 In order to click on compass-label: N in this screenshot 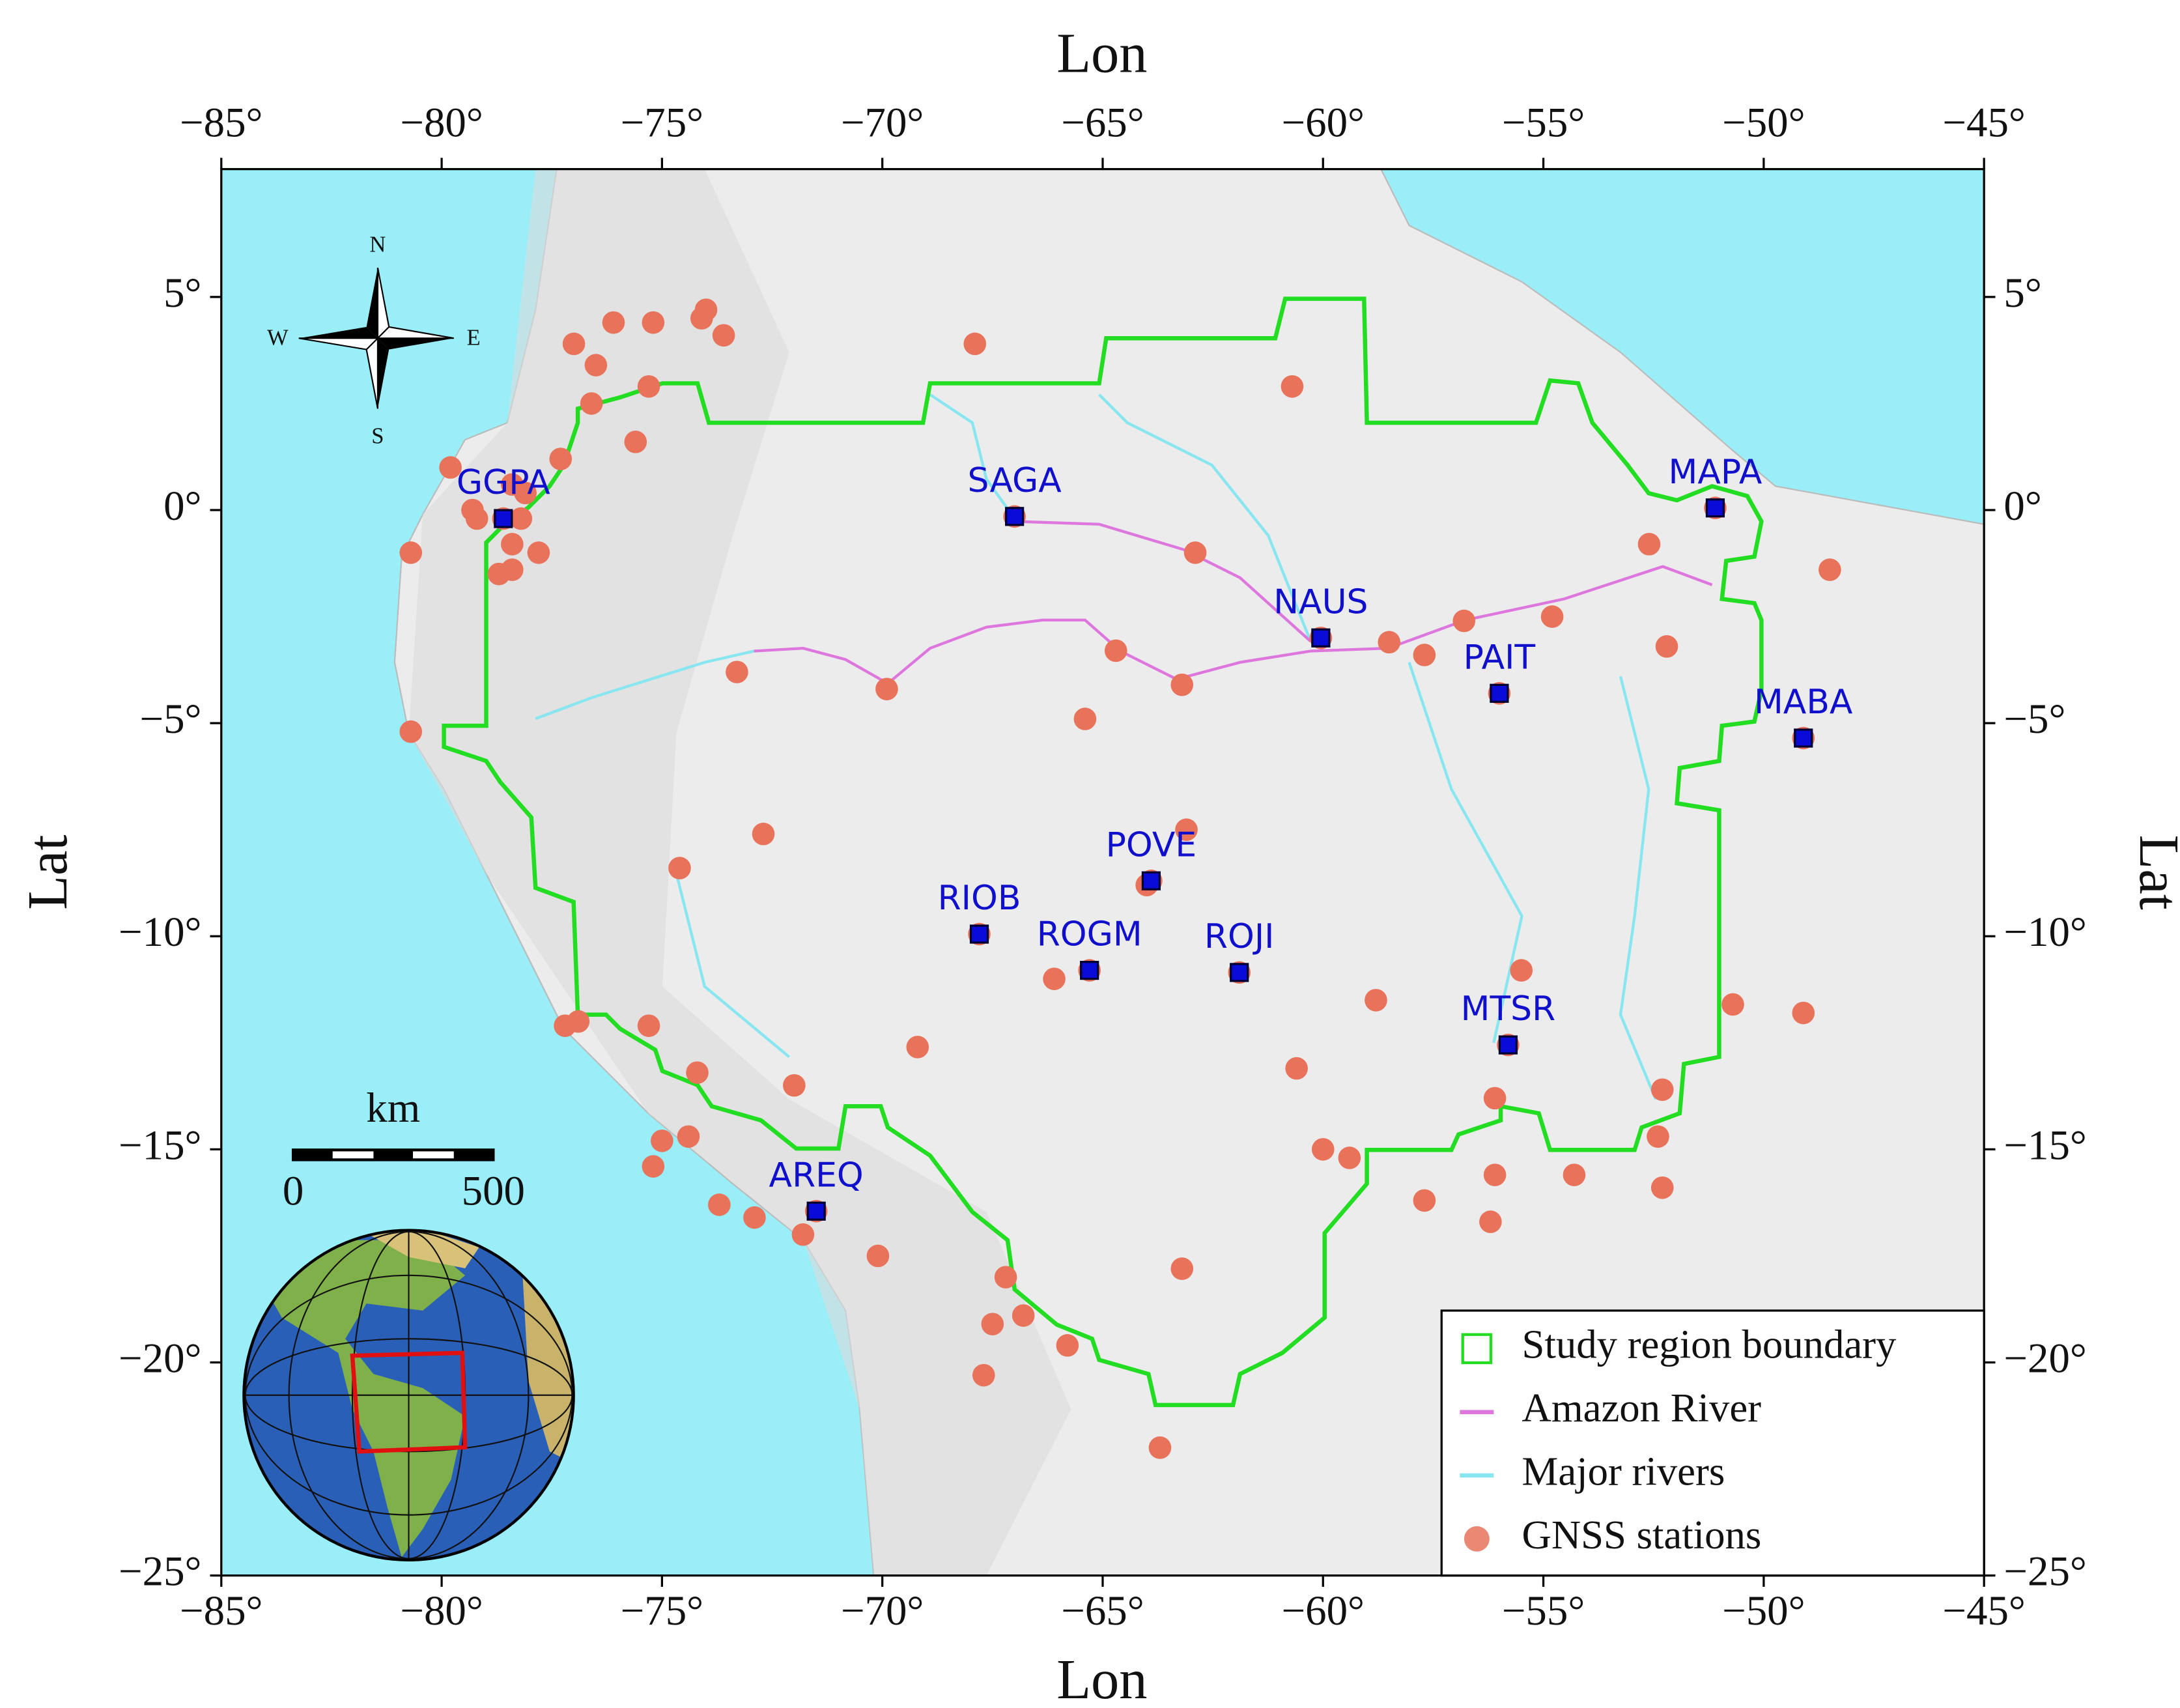, I will do `click(377, 245)`.